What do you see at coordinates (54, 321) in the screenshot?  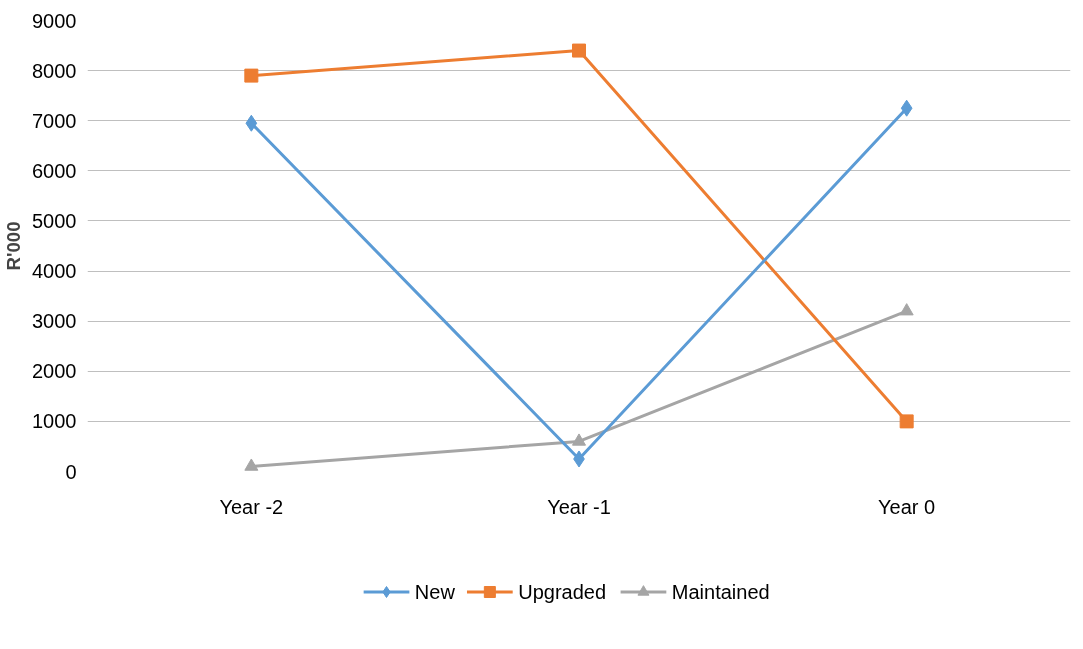 I see `y-tick-label: 3000` at bounding box center [54, 321].